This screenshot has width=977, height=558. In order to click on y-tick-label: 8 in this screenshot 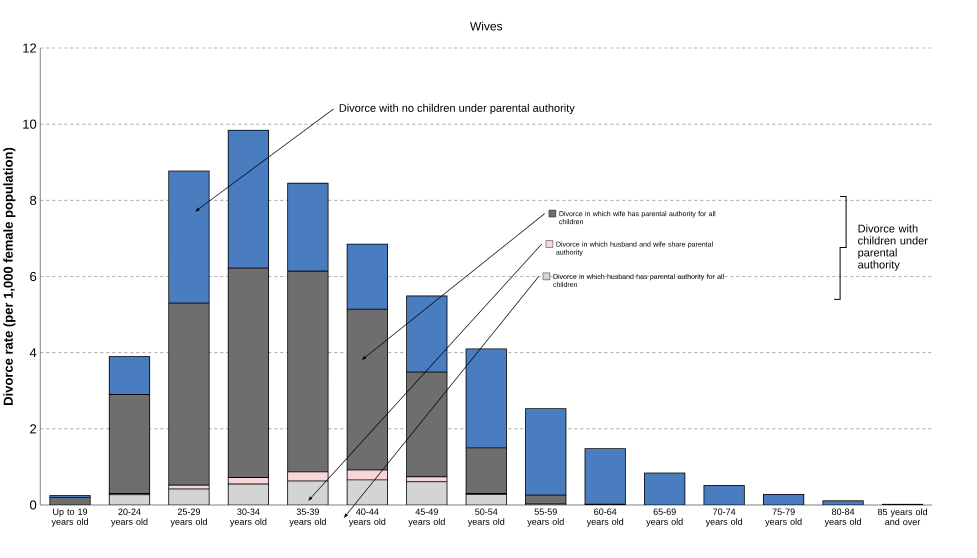, I will do `click(33, 200)`.